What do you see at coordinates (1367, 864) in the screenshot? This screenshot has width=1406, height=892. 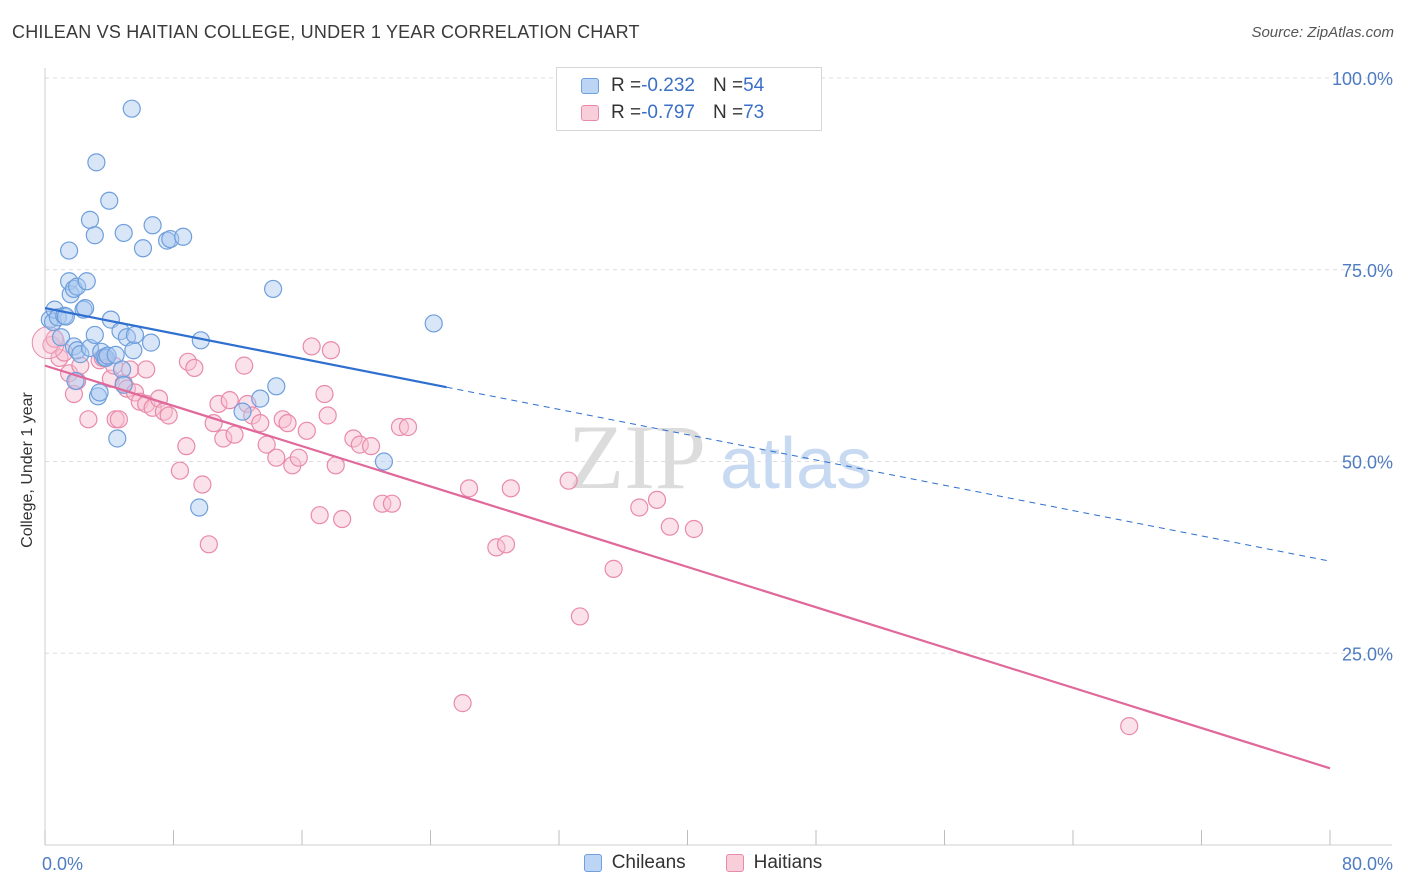 I see `x-tick-label: 80.0%` at bounding box center [1367, 864].